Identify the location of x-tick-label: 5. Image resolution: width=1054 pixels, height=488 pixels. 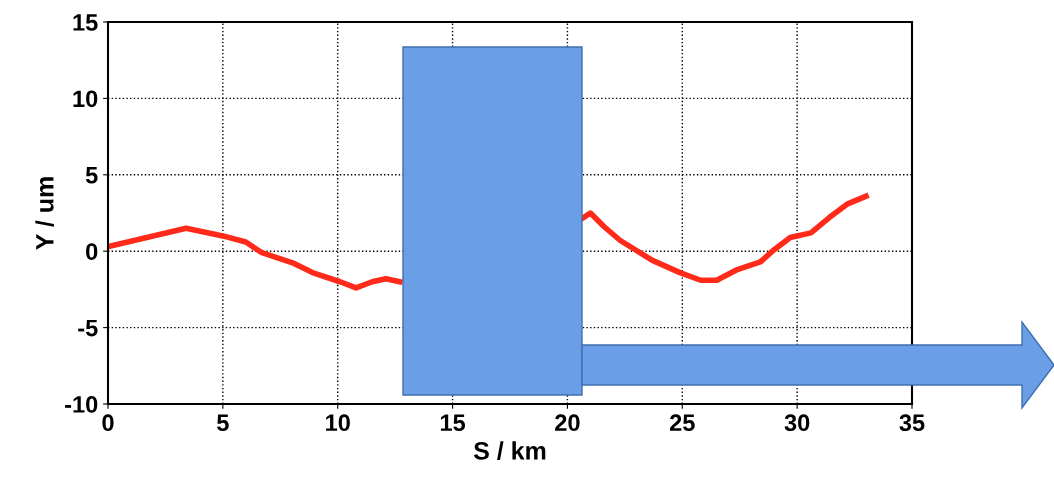
(223, 423).